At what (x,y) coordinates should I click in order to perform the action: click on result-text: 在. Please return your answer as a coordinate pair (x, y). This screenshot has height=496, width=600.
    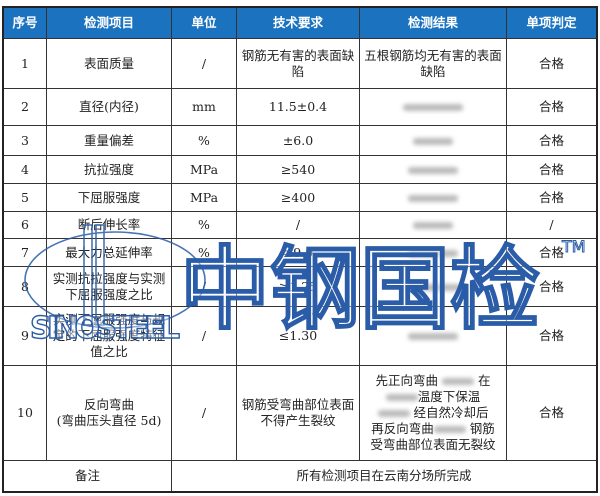
    Looking at the image, I should click on (484, 380).